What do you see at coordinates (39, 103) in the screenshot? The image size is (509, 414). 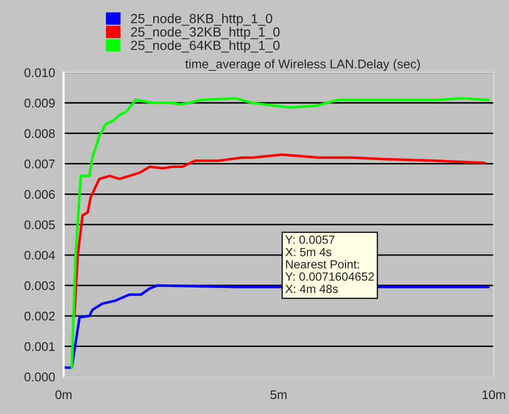 I see `y-tick-label: 0.009` at bounding box center [39, 103].